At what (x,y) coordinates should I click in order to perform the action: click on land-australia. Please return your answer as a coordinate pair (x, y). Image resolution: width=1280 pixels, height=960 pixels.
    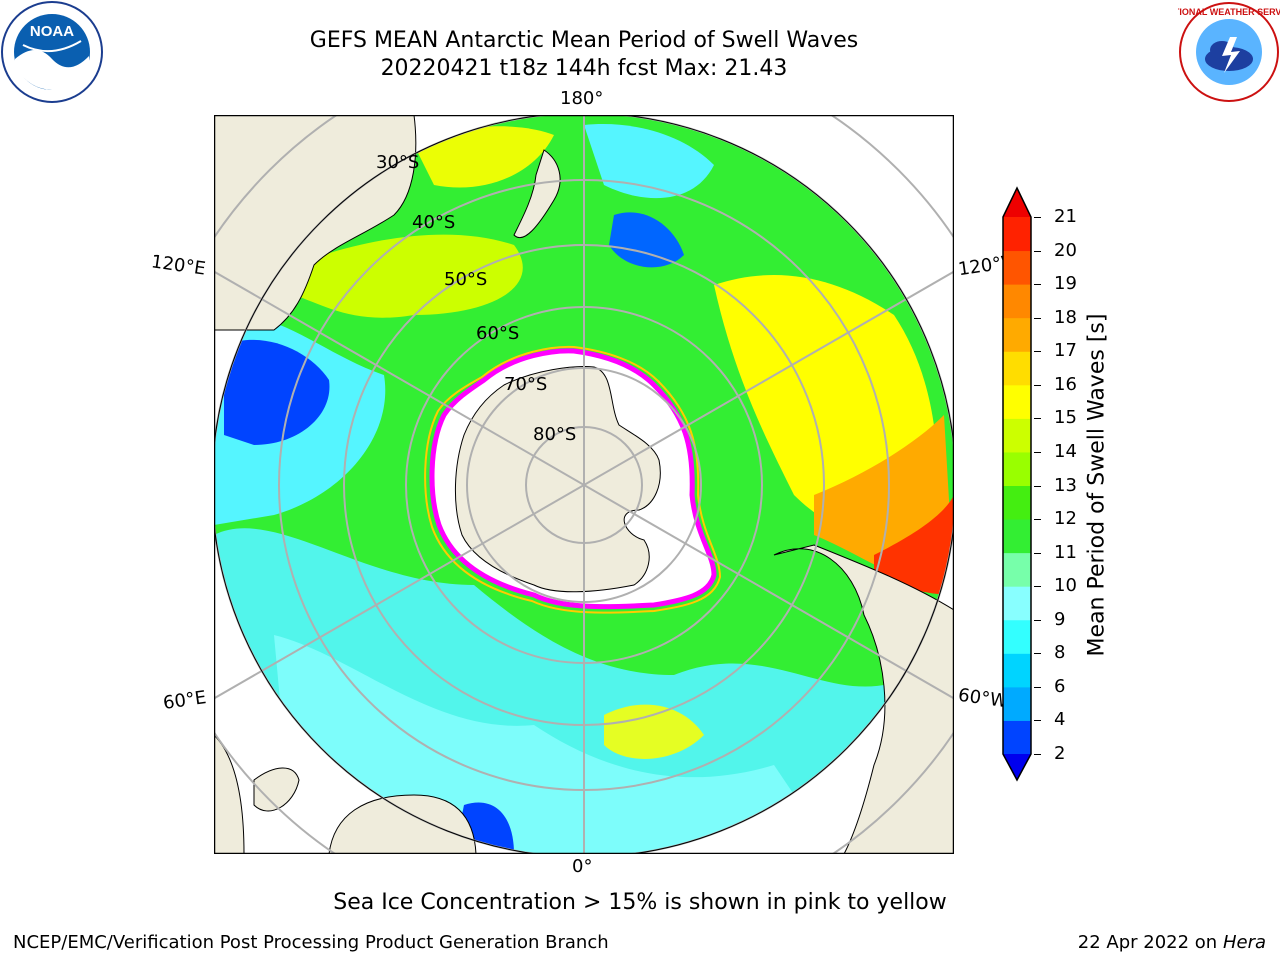
    Looking at the image, I should click on (315, 223).